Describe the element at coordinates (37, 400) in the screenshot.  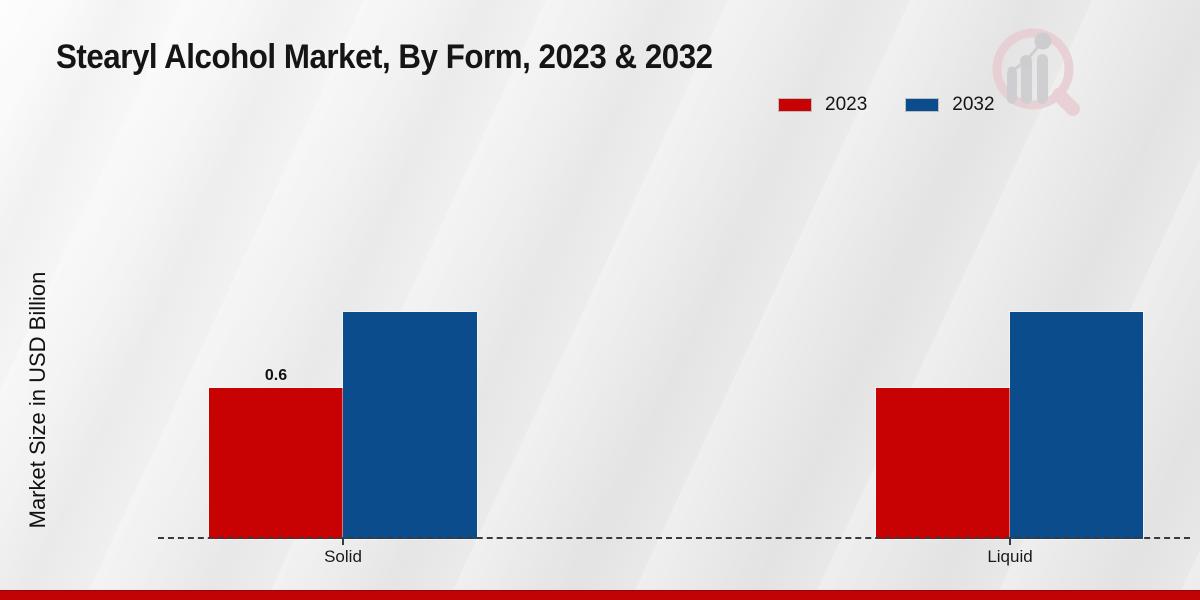
I see `y-axis-label: Market Size in USD Billion` at that location.